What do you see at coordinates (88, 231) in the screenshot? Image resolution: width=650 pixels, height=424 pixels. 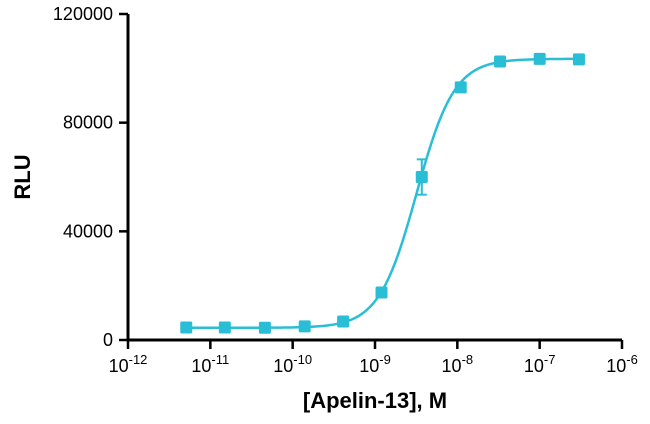 I see `y-tick-label: 40000` at bounding box center [88, 231].